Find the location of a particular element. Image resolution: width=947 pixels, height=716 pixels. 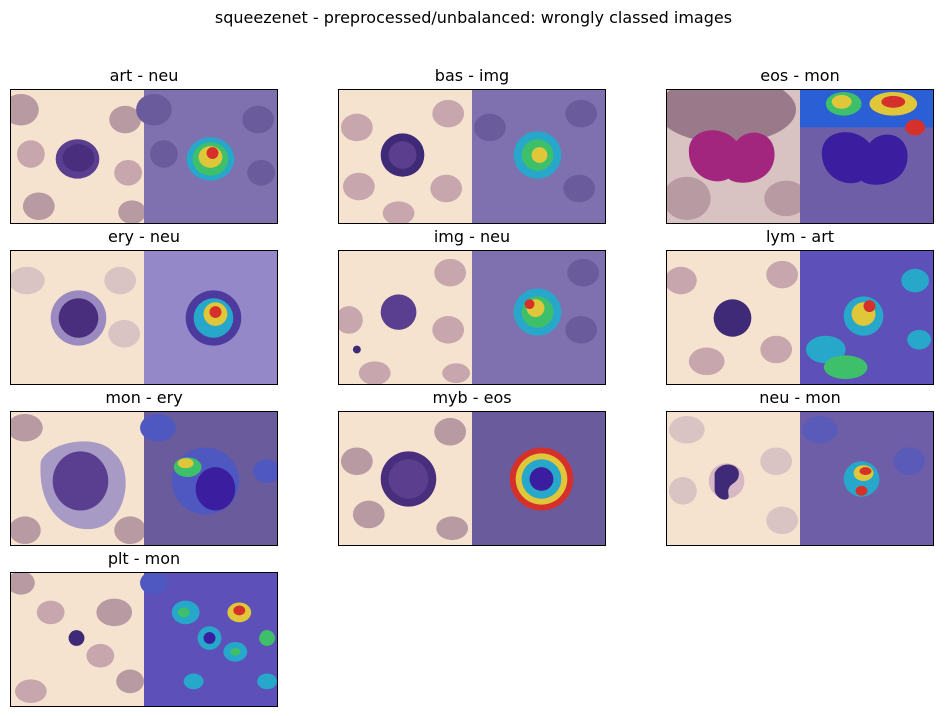

panel-title-5: img - neu is located at coordinates (472, 236).